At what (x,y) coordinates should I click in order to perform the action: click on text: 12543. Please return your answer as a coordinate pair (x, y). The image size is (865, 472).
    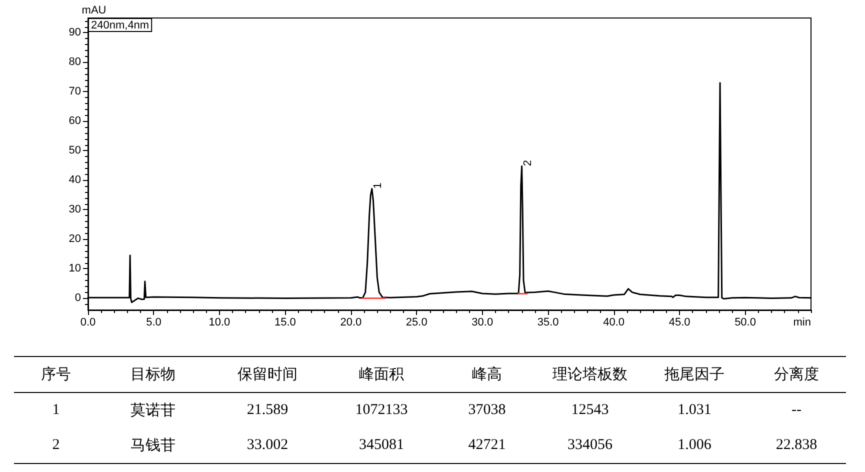
    Looking at the image, I should click on (590, 410).